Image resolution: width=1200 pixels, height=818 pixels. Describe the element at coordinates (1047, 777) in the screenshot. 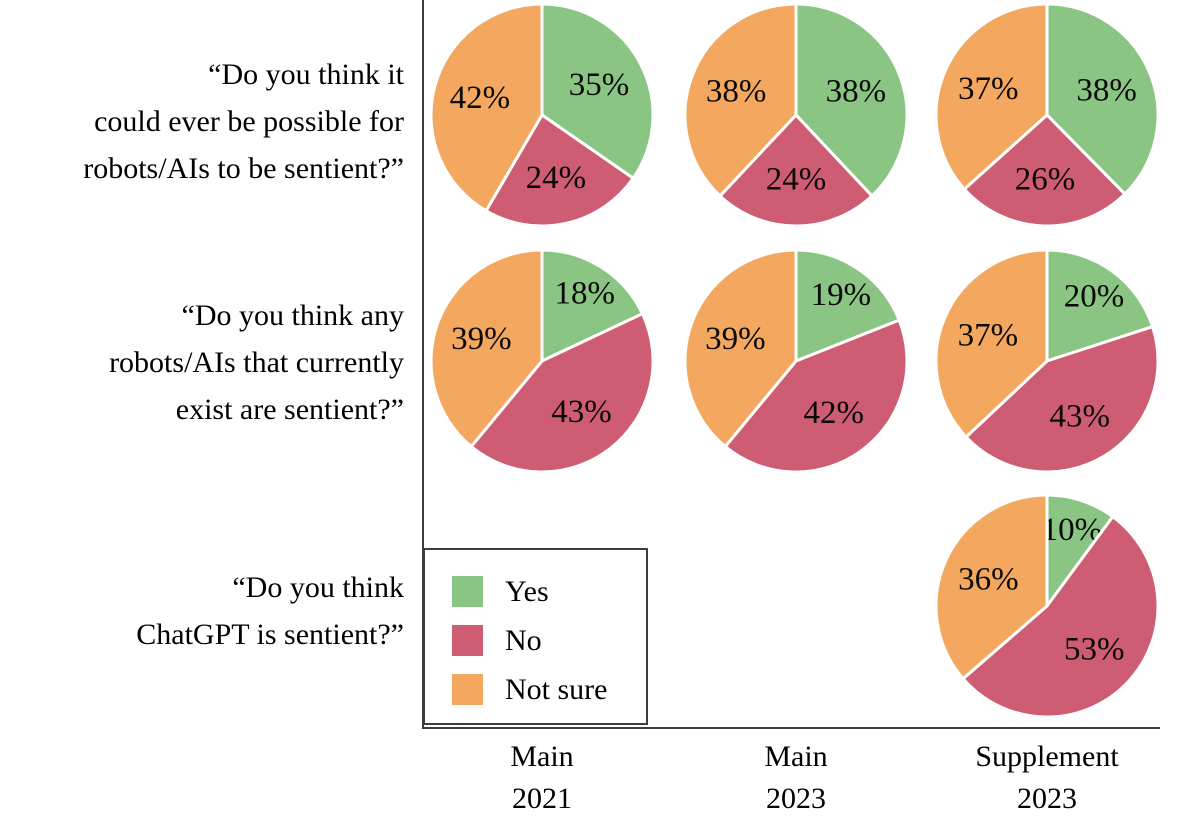

I see `column-label-supplement-2023: Supplement 2023` at that location.